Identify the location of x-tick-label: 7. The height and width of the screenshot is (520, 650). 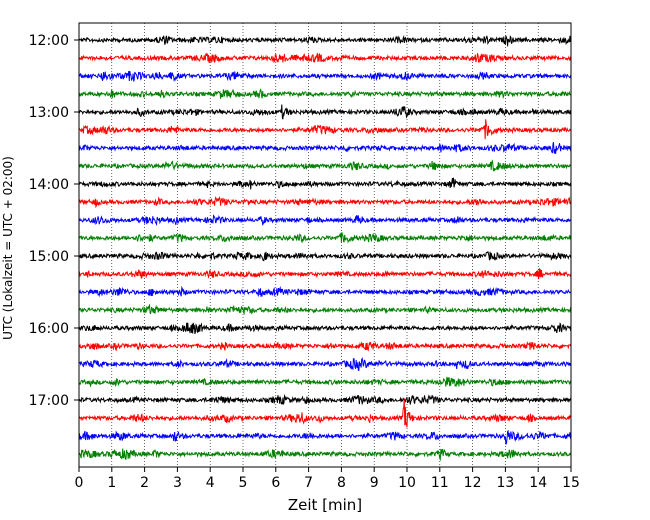
(308, 483).